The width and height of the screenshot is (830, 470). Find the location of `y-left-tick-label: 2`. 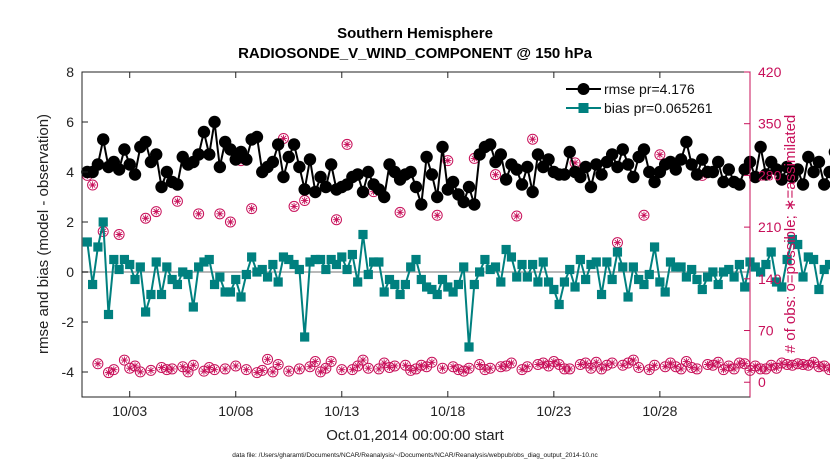

y-left-tick-label: 2 is located at coordinates (70, 222).